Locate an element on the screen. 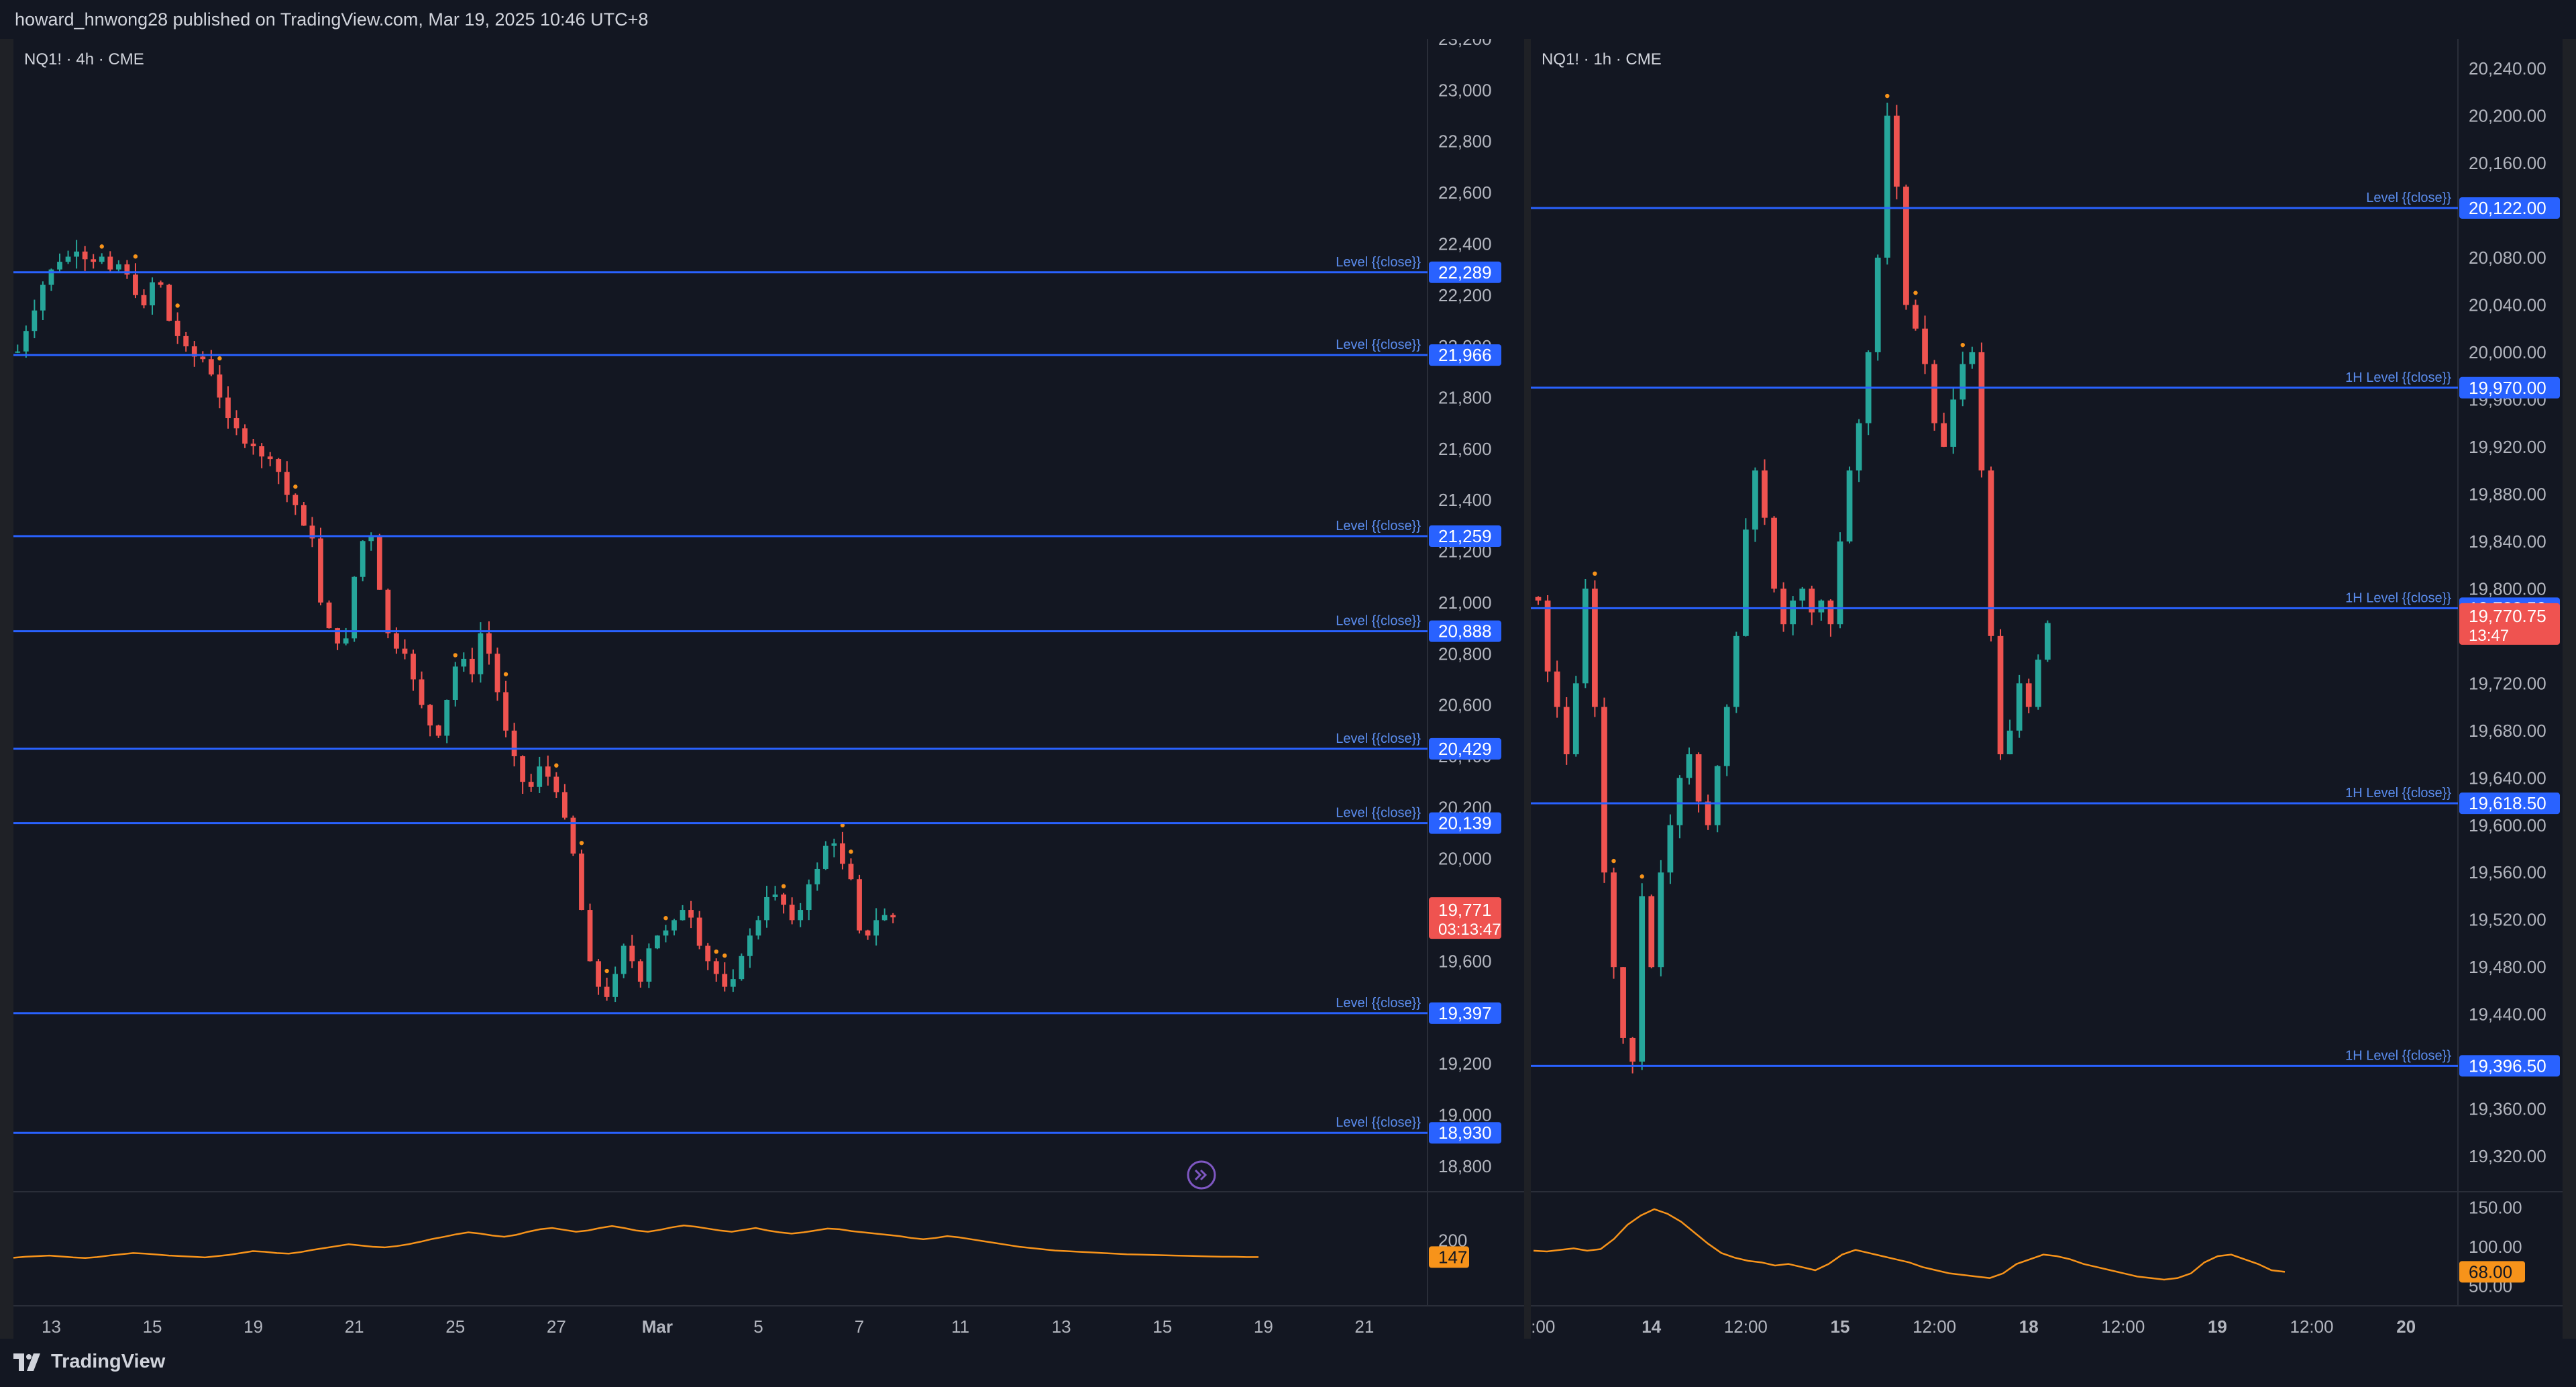  price-tick-label: 19,560.00 is located at coordinates (2507, 872).